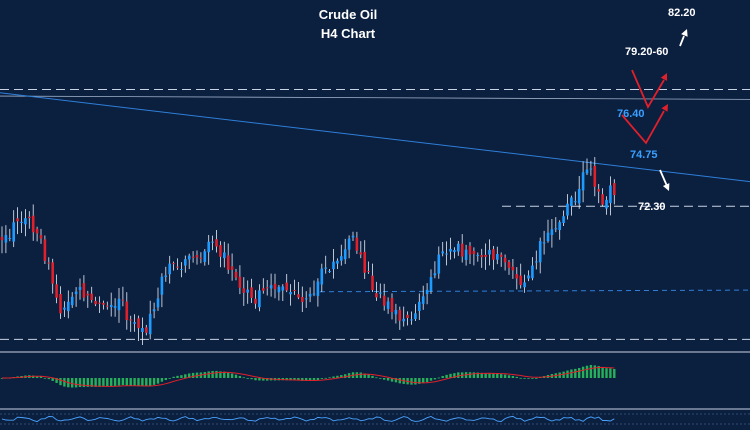 This screenshot has width=750, height=430. I want to click on level-label-support-upper: 76.40, so click(631, 114).